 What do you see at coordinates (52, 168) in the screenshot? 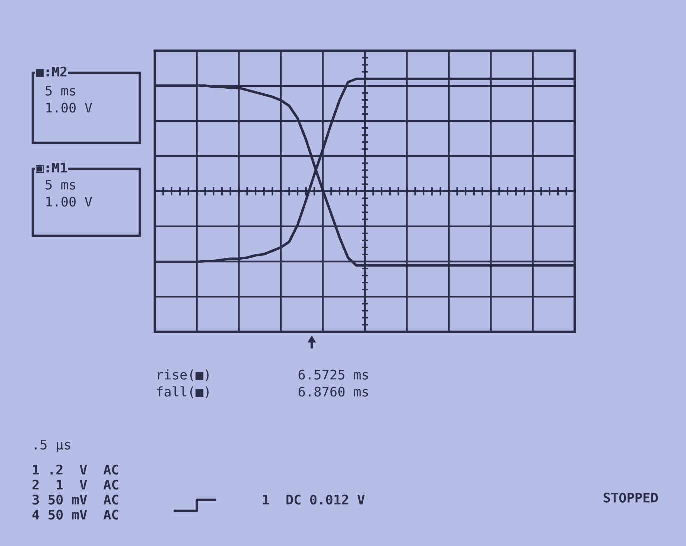
I see `text: ▣:M1` at bounding box center [52, 168].